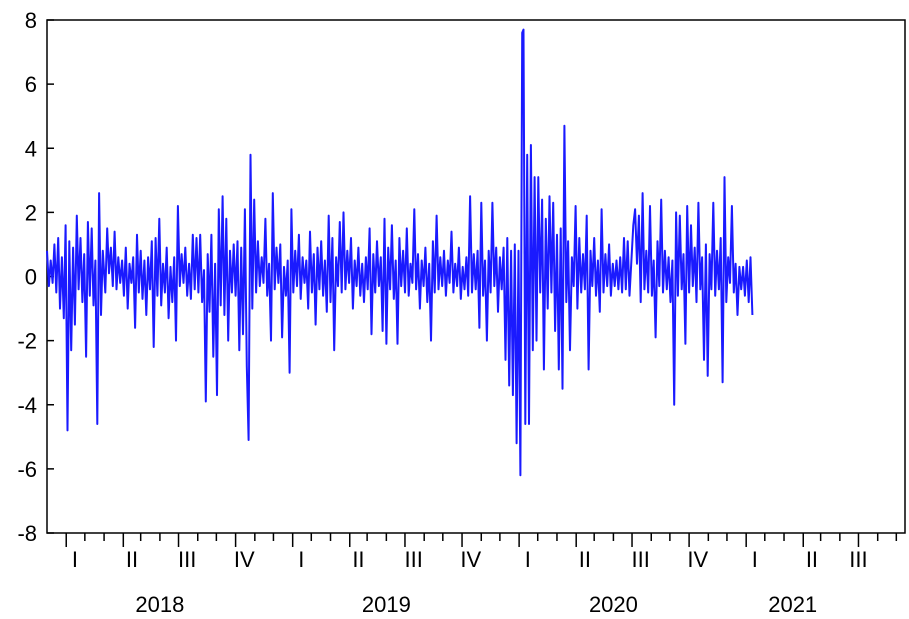 Image resolution: width=909 pixels, height=619 pixels. Describe the element at coordinates (27, 533) in the screenshot. I see `y-tick-label: -8` at that location.